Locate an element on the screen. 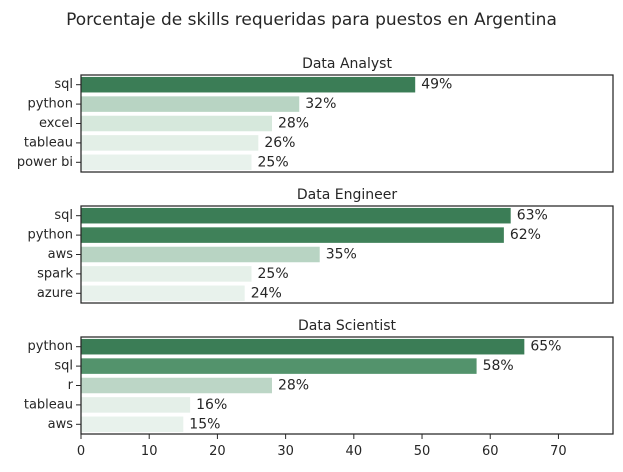 The height and width of the screenshot is (472, 623). x-axis: 0 10 20 30 40 50 60 70 is located at coordinates (322, 446).